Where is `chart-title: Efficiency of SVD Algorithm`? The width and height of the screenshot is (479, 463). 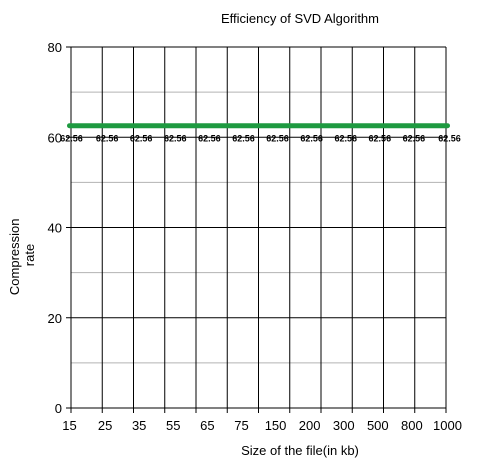 chart-title: Efficiency of SVD Algorithm is located at coordinates (300, 18).